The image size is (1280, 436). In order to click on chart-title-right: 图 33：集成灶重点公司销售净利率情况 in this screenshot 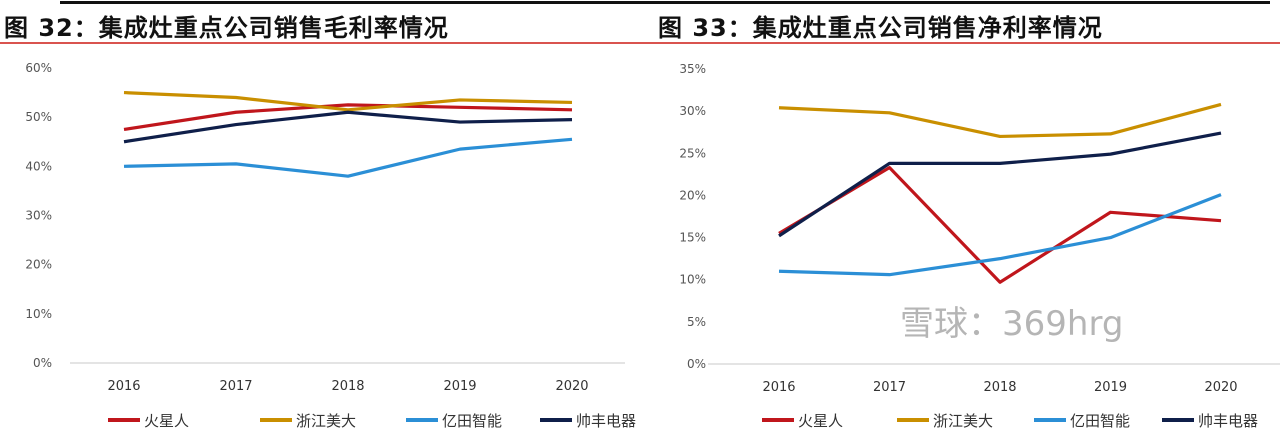, I will do `click(880, 28)`.